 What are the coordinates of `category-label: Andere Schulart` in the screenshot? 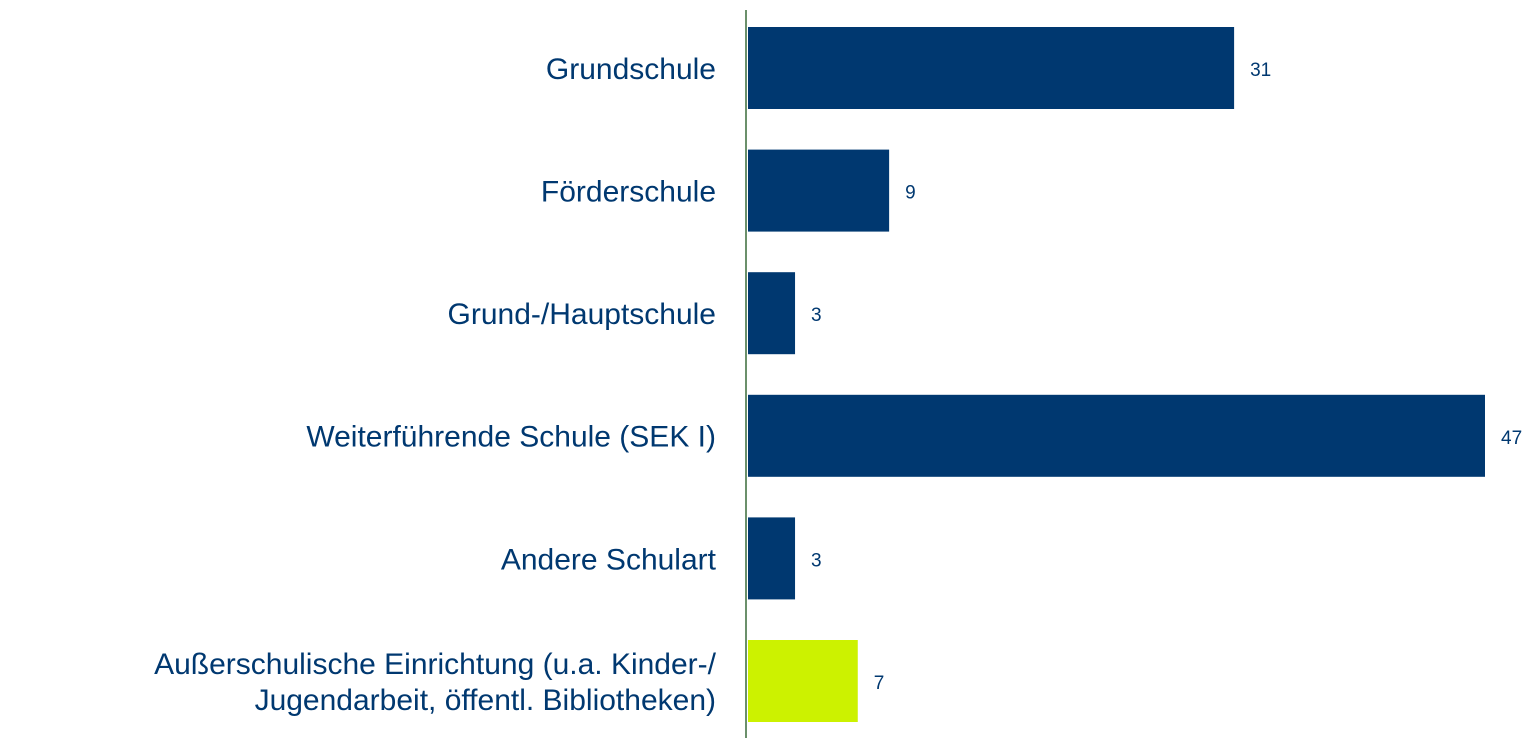 It's located at (609, 559).